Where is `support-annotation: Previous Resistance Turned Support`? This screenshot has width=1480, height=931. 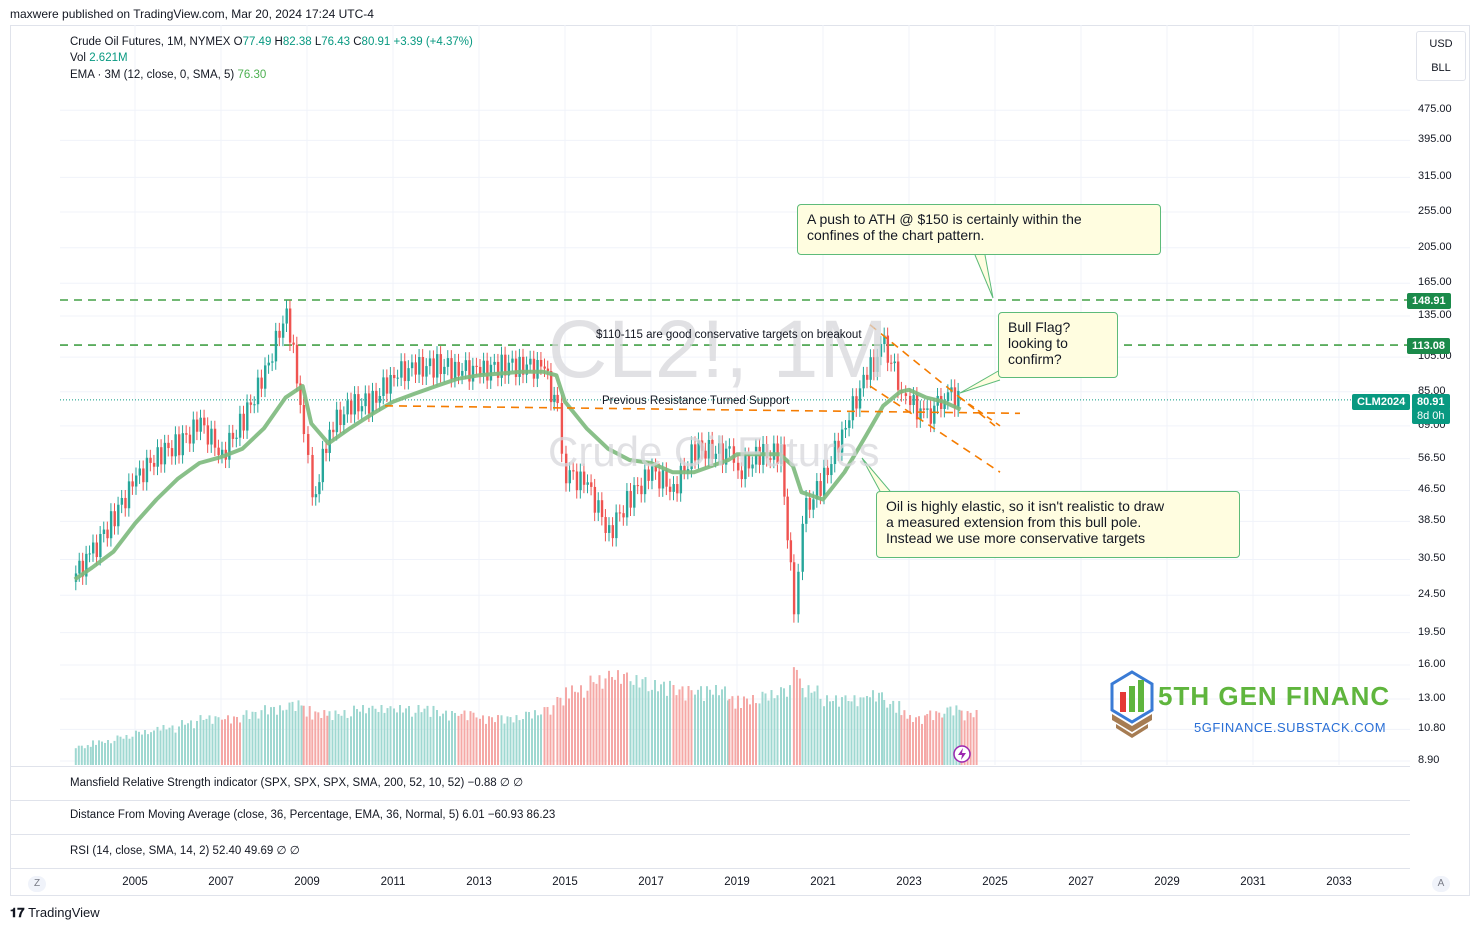 support-annotation: Previous Resistance Turned Support is located at coordinates (696, 401).